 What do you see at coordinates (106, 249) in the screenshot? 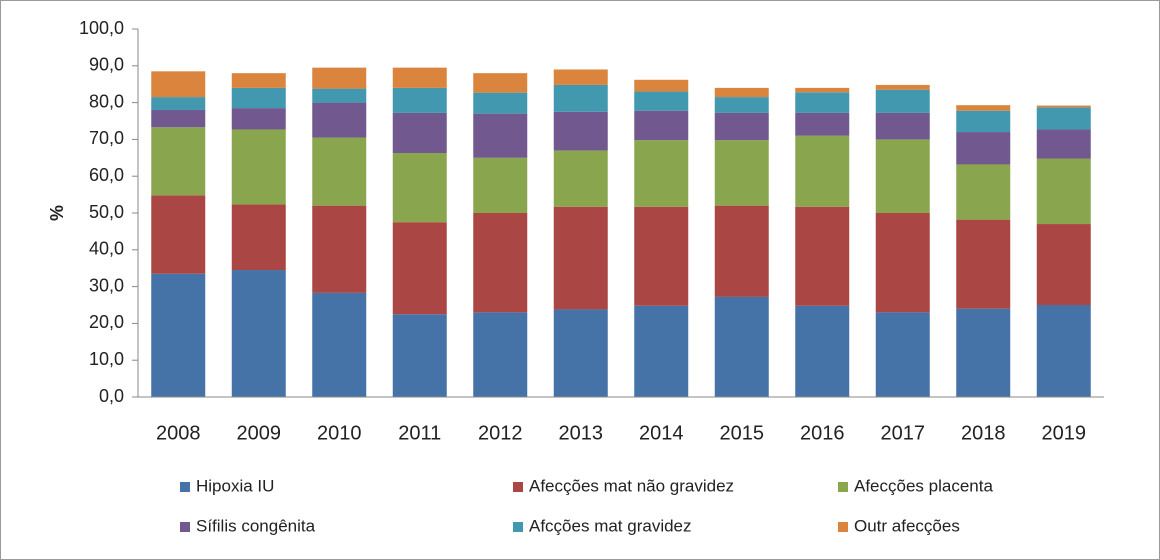
I see `y-tick-label: 40,0` at bounding box center [106, 249].